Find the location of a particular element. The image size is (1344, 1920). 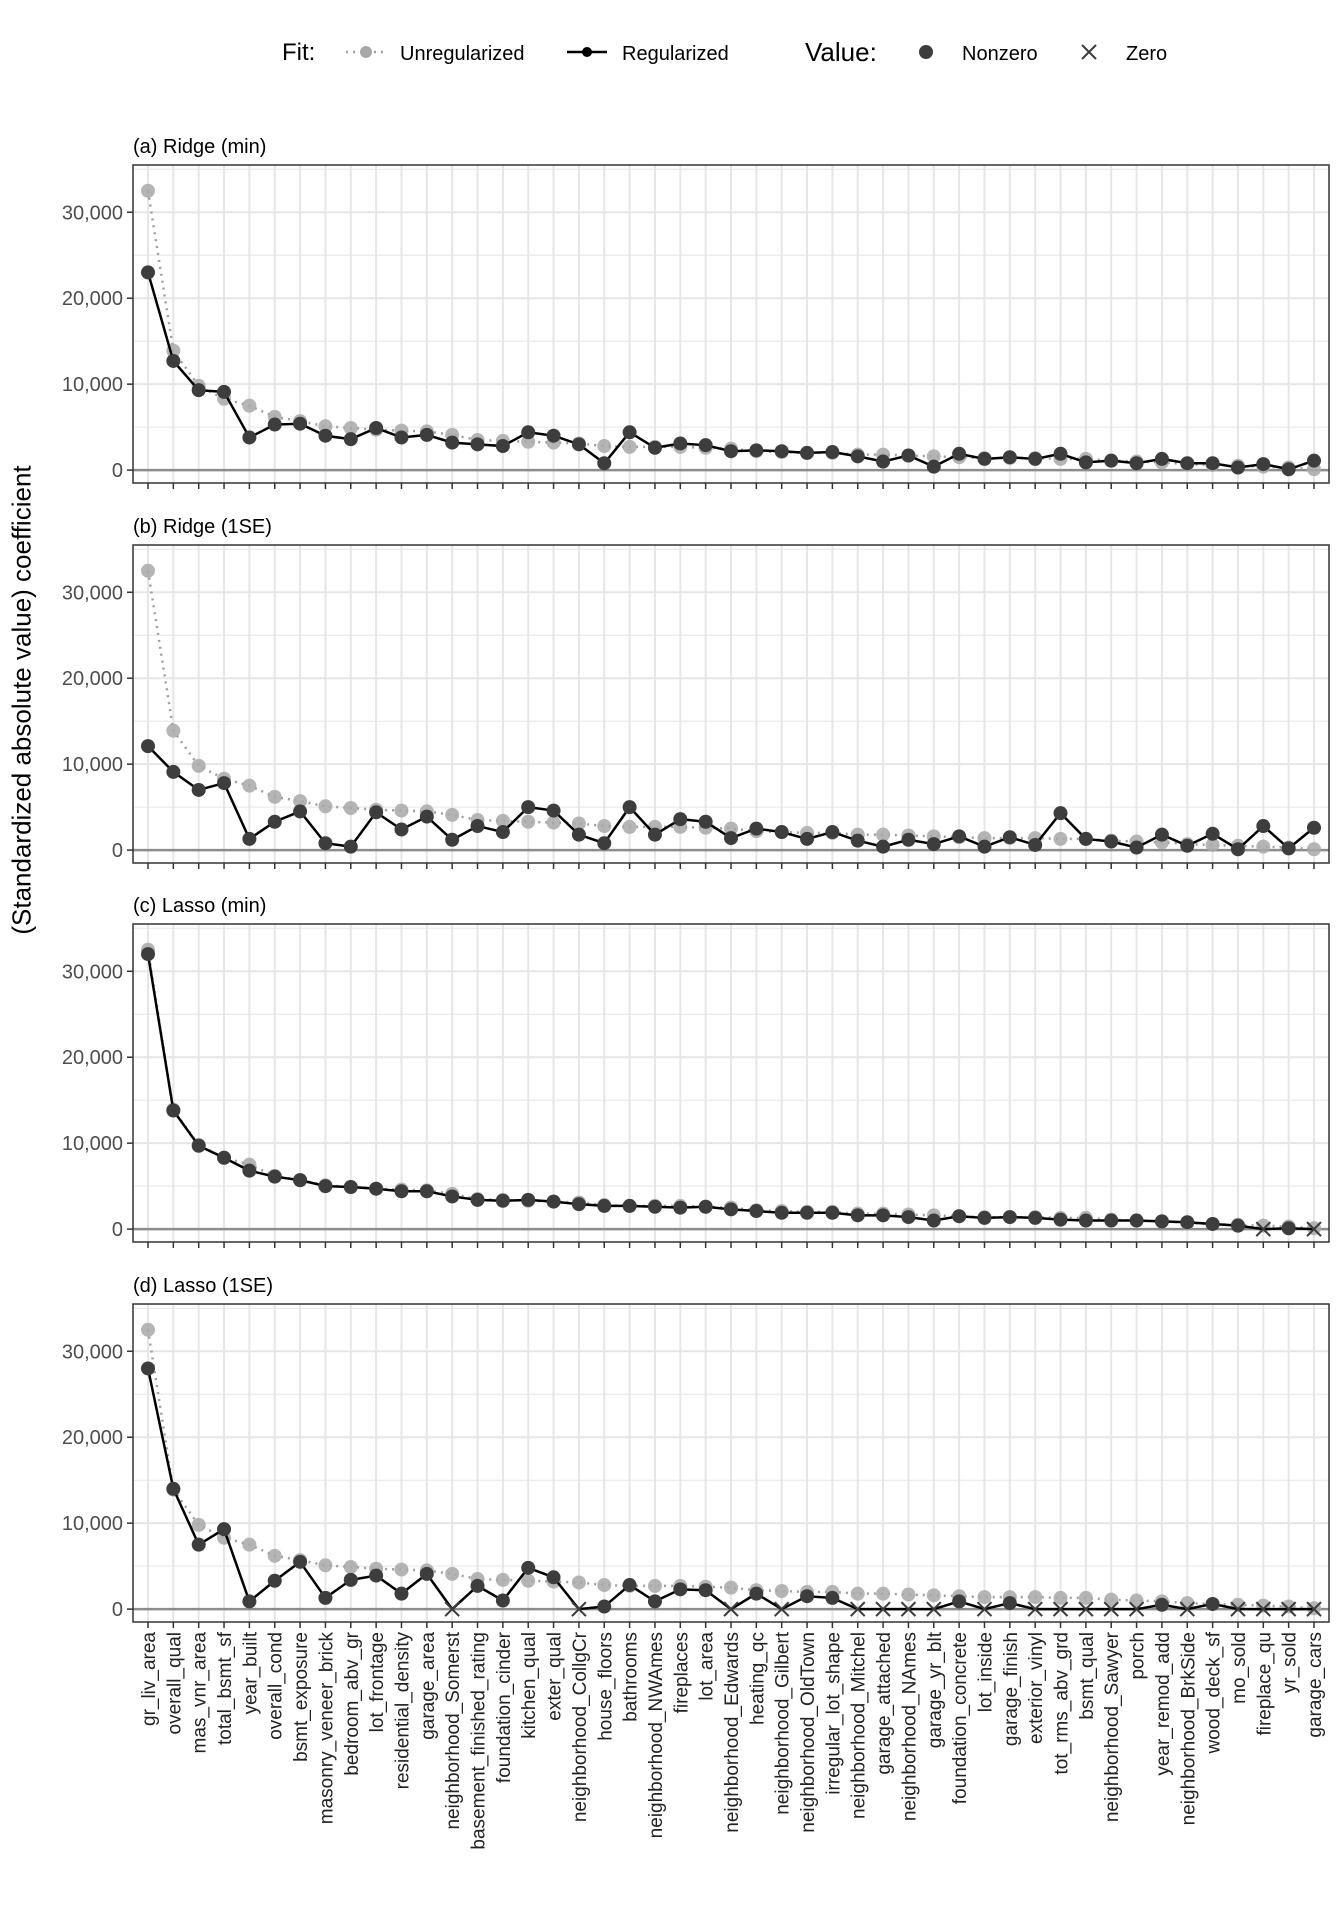

x-tick-label: bsmt_exposure is located at coordinates (301, 1697).